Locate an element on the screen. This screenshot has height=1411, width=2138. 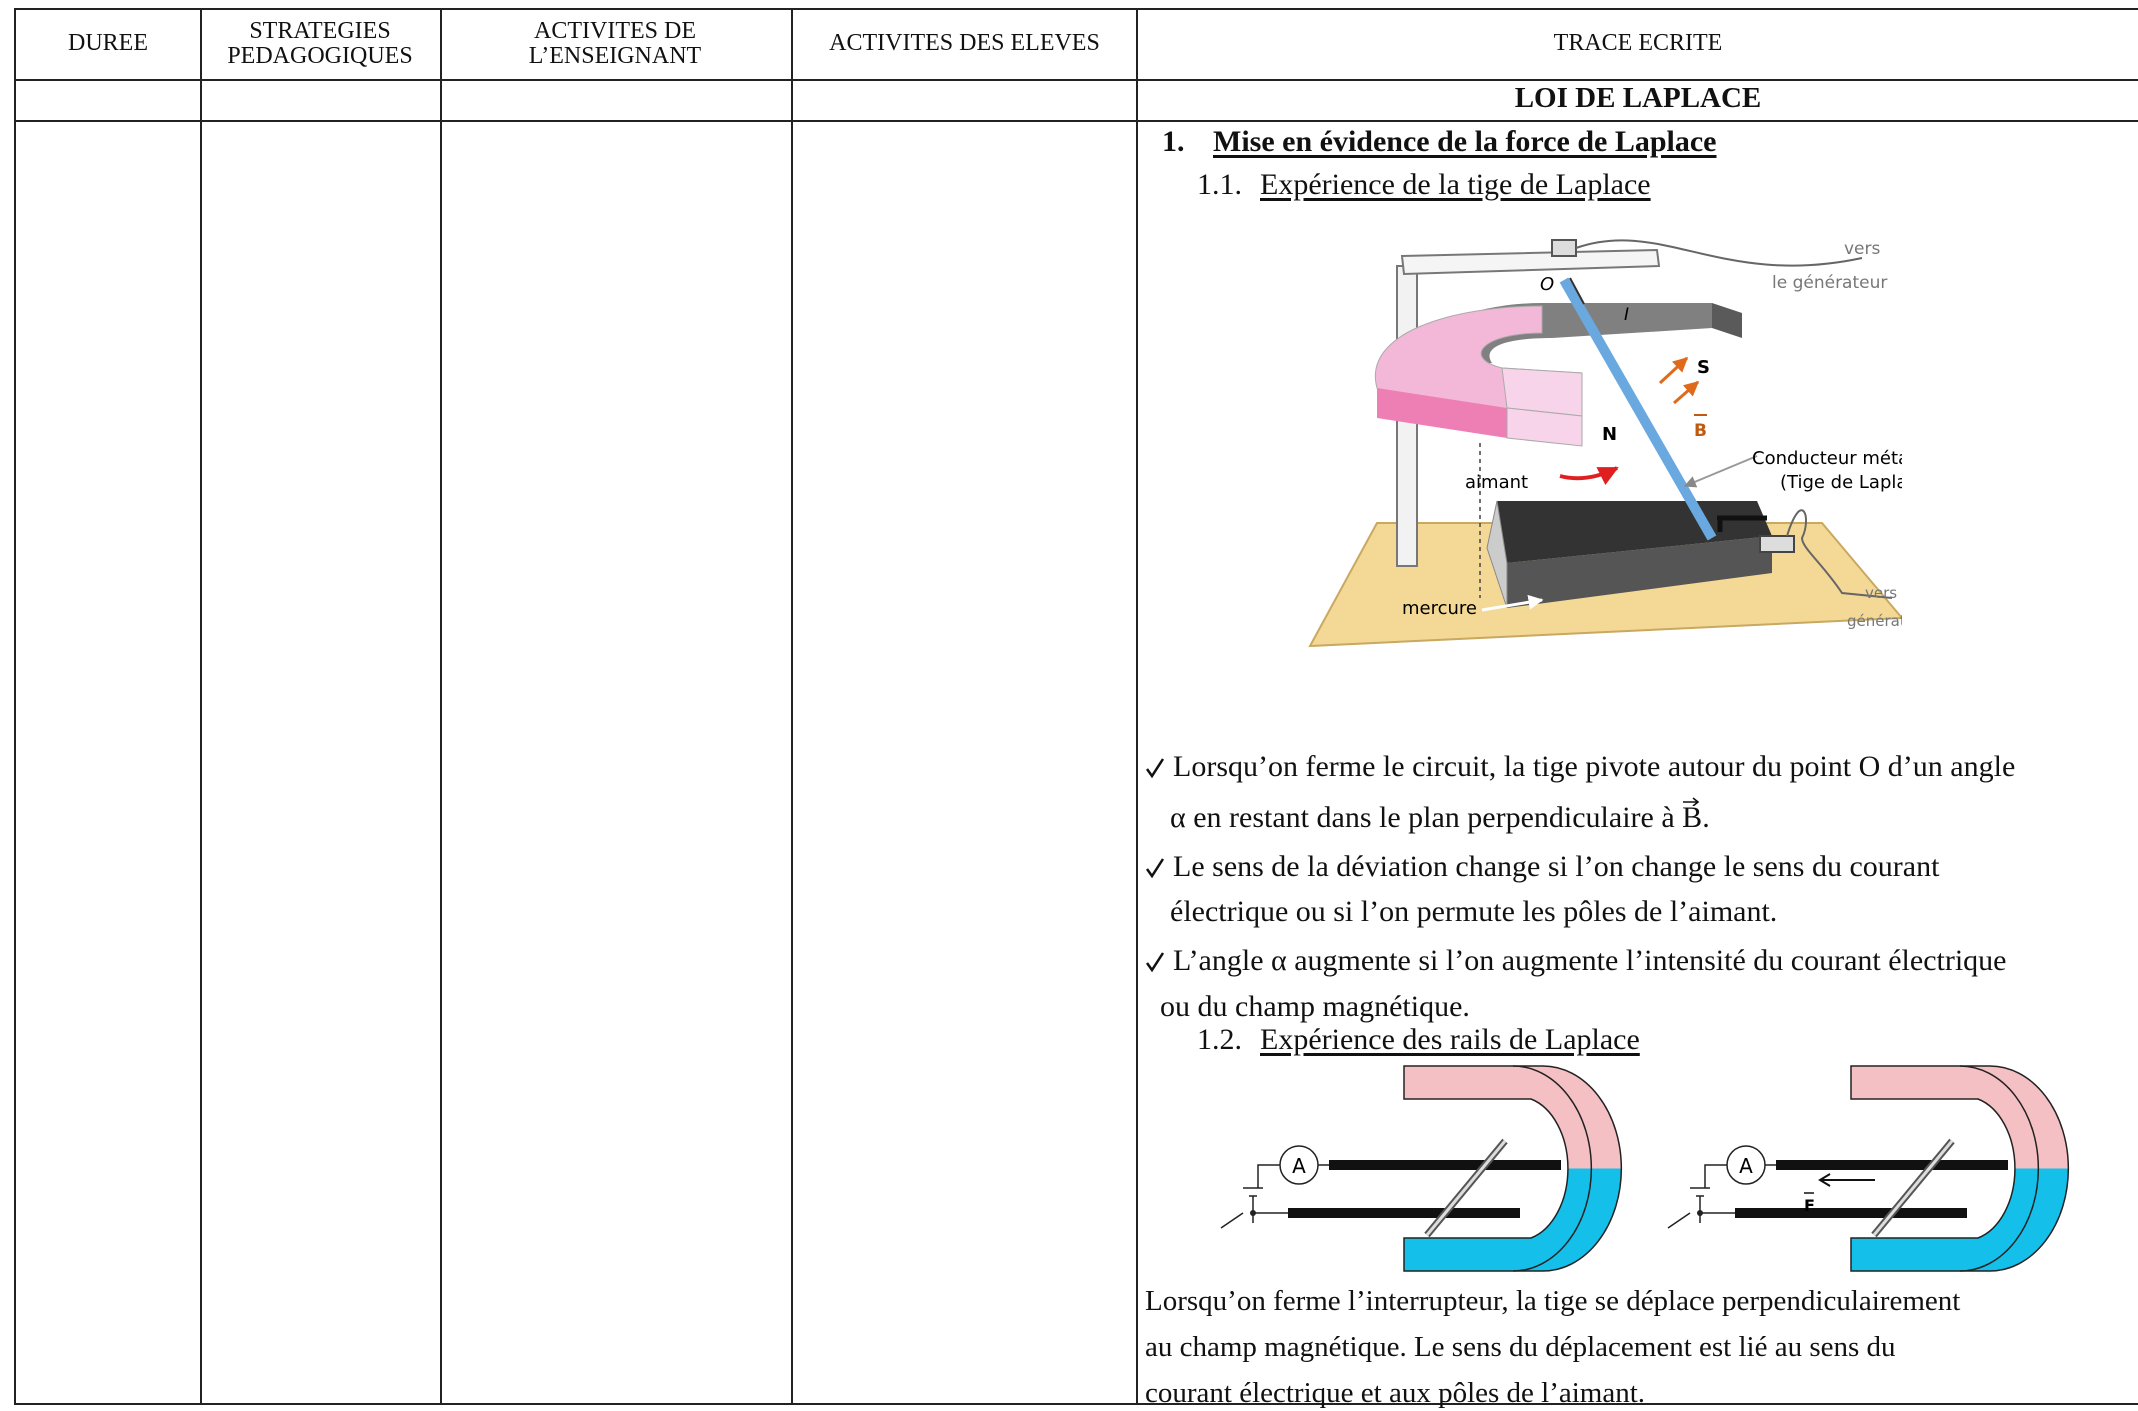
figure-label: vers is located at coordinates (1862, 249).